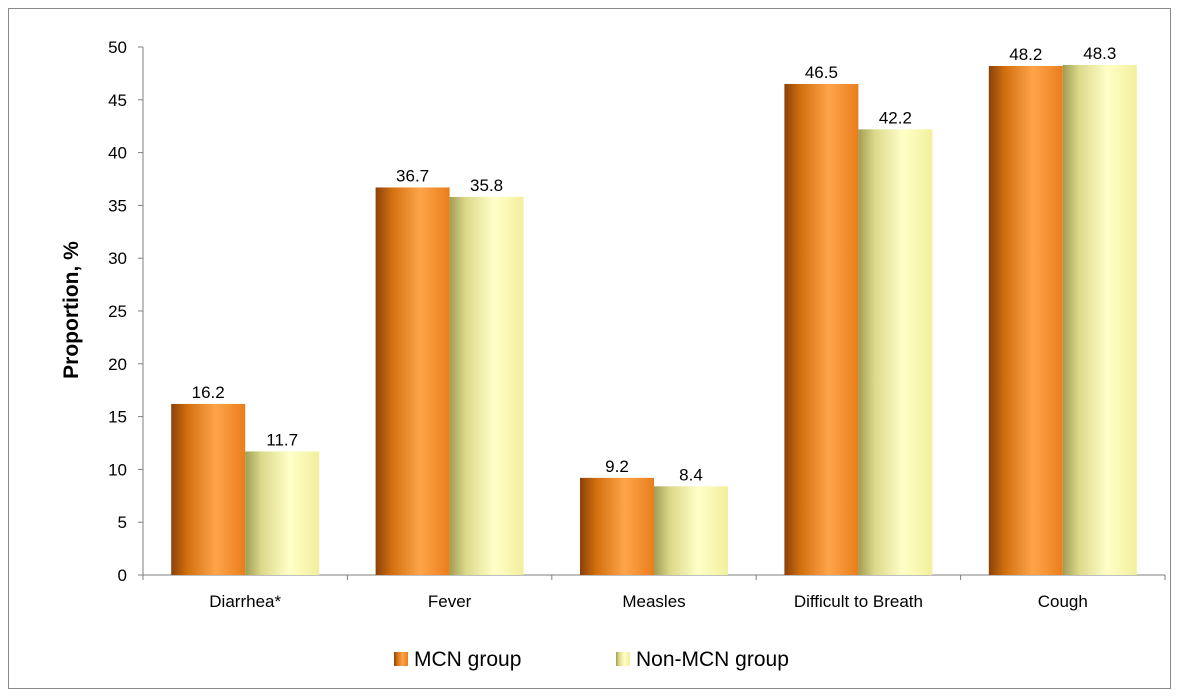 The height and width of the screenshot is (697, 1180). Describe the element at coordinates (712, 659) in the screenshot. I see `legend-label-non-mcn: Non-MCN group` at that location.